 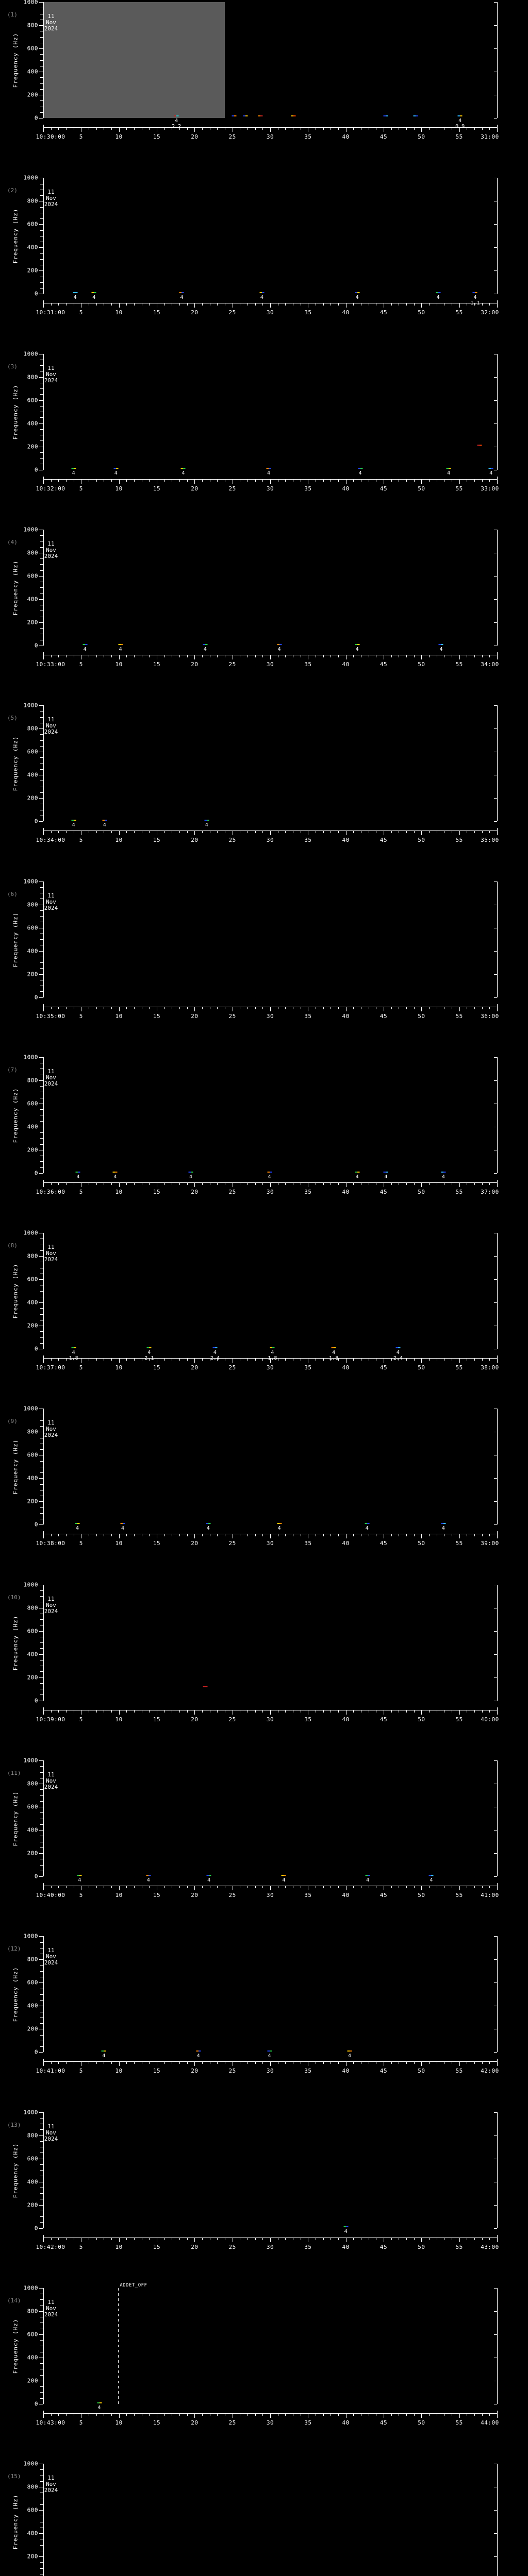 What do you see at coordinates (12, 14) in the screenshot?
I see `panel-index-label: (1)` at bounding box center [12, 14].